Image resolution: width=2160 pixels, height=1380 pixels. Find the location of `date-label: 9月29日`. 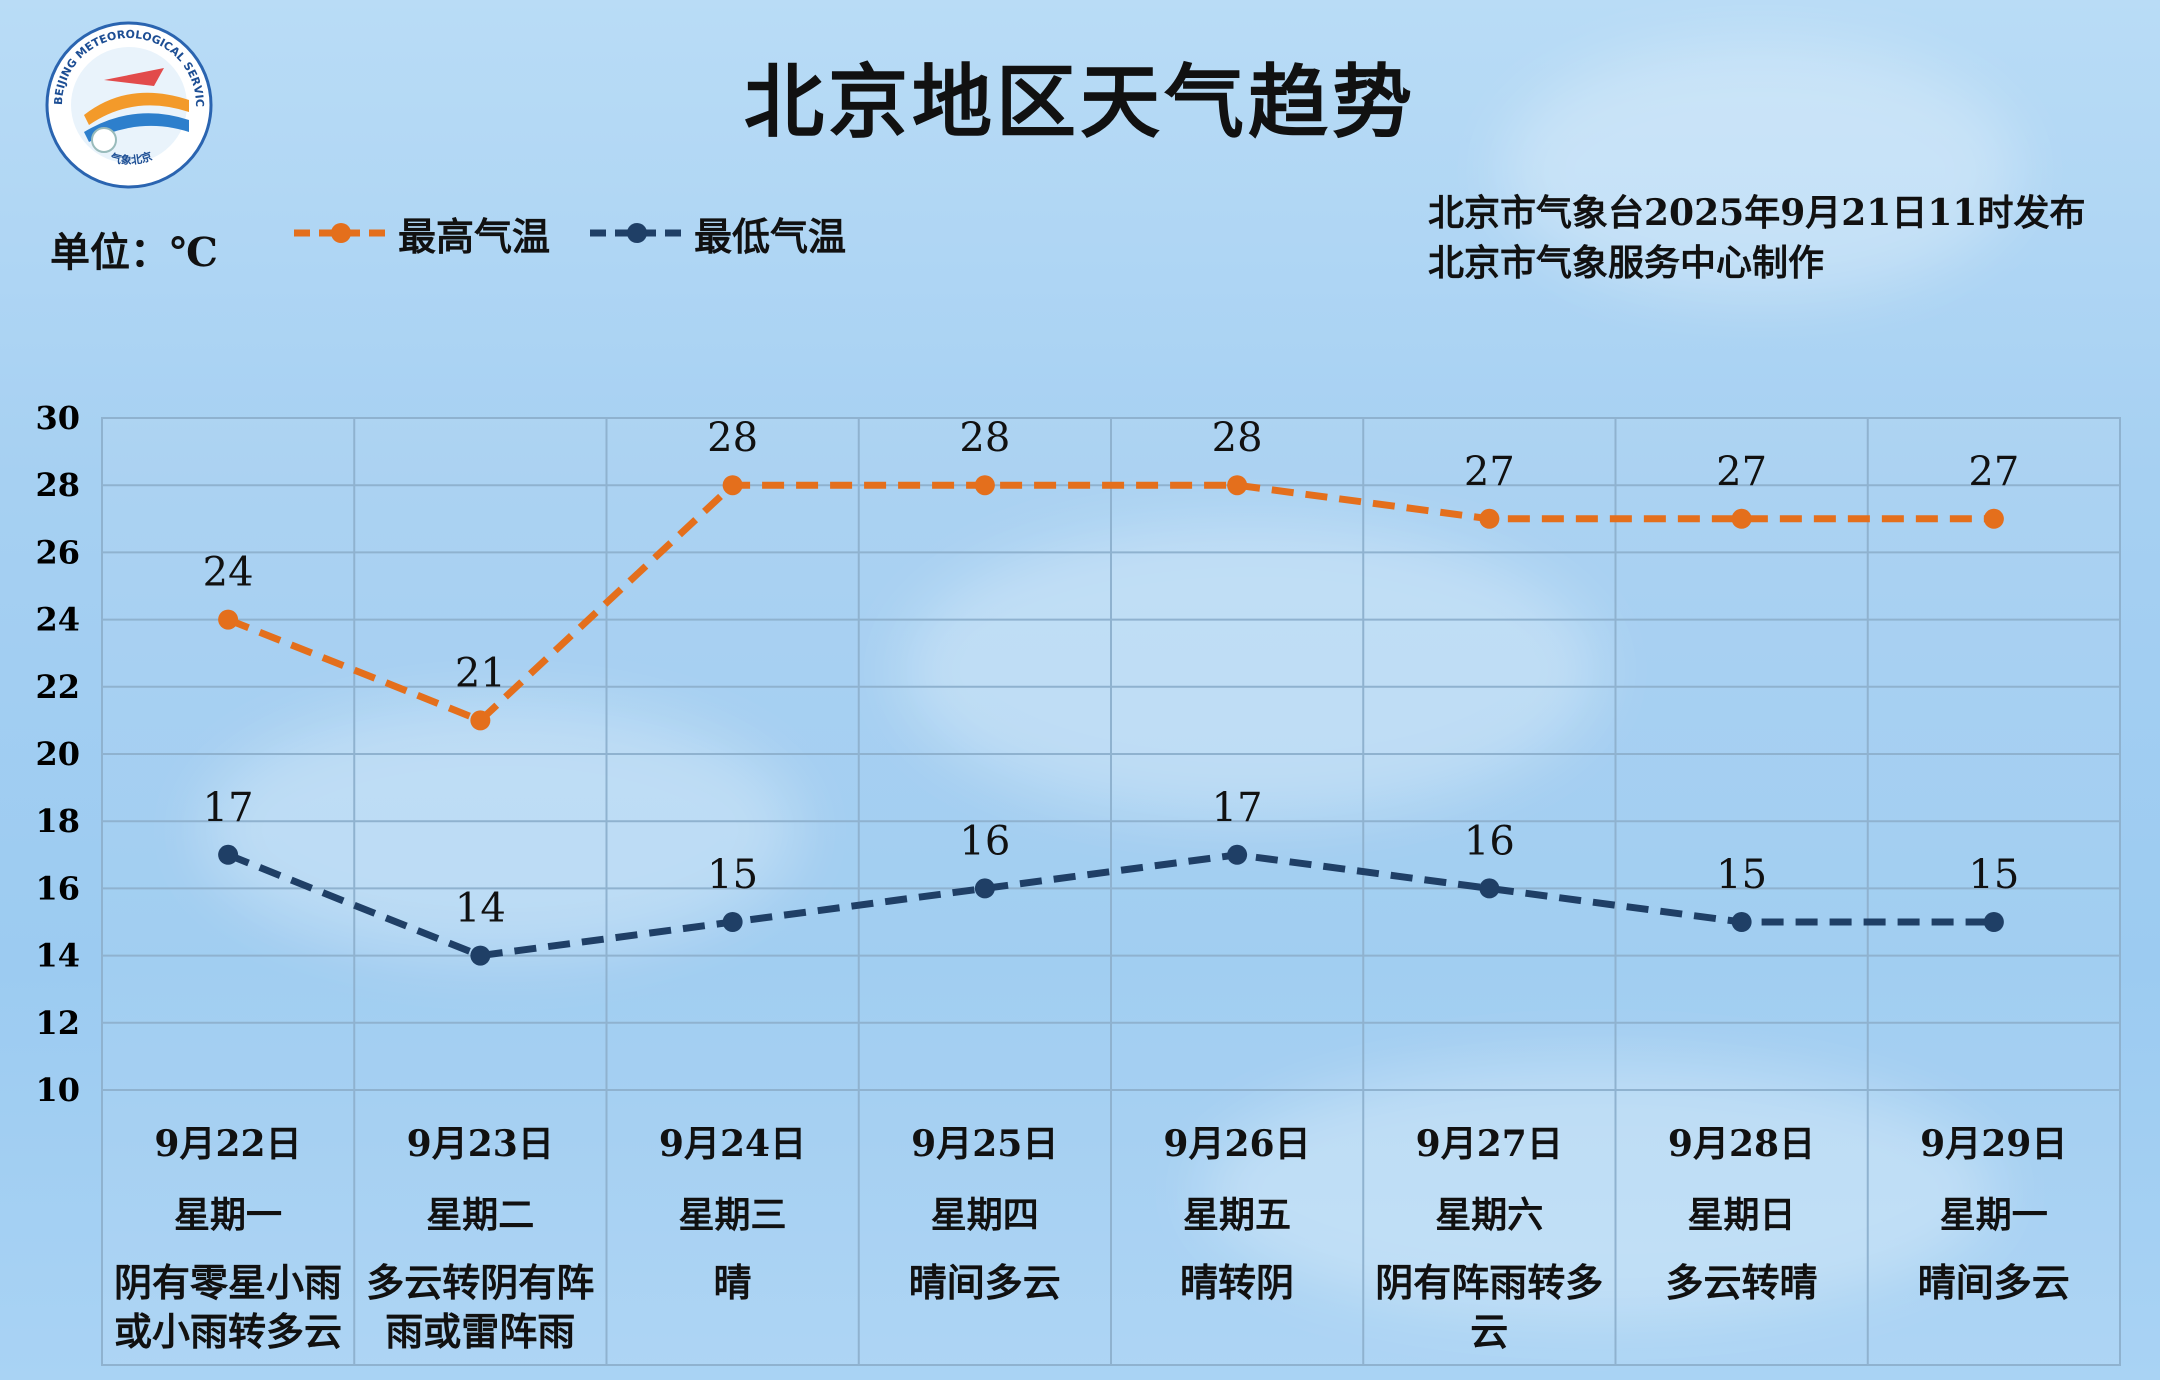

date-label: 9月29日 is located at coordinates (1994, 1144).